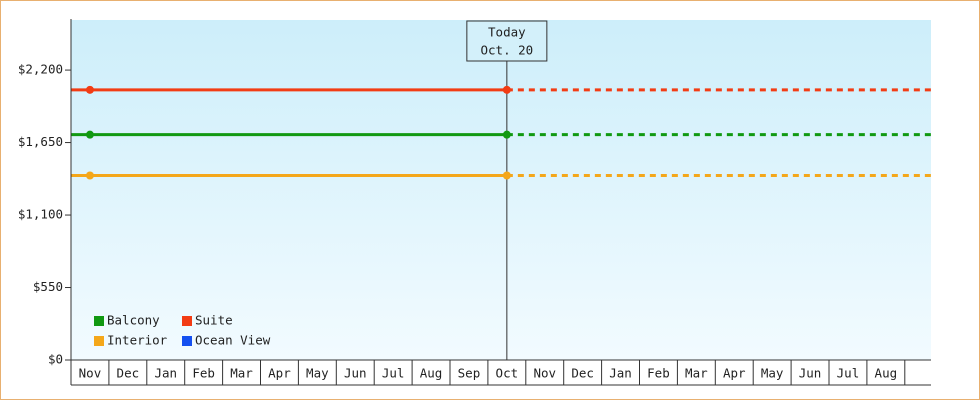  I want to click on x-tick-label: Oct, so click(507, 373).